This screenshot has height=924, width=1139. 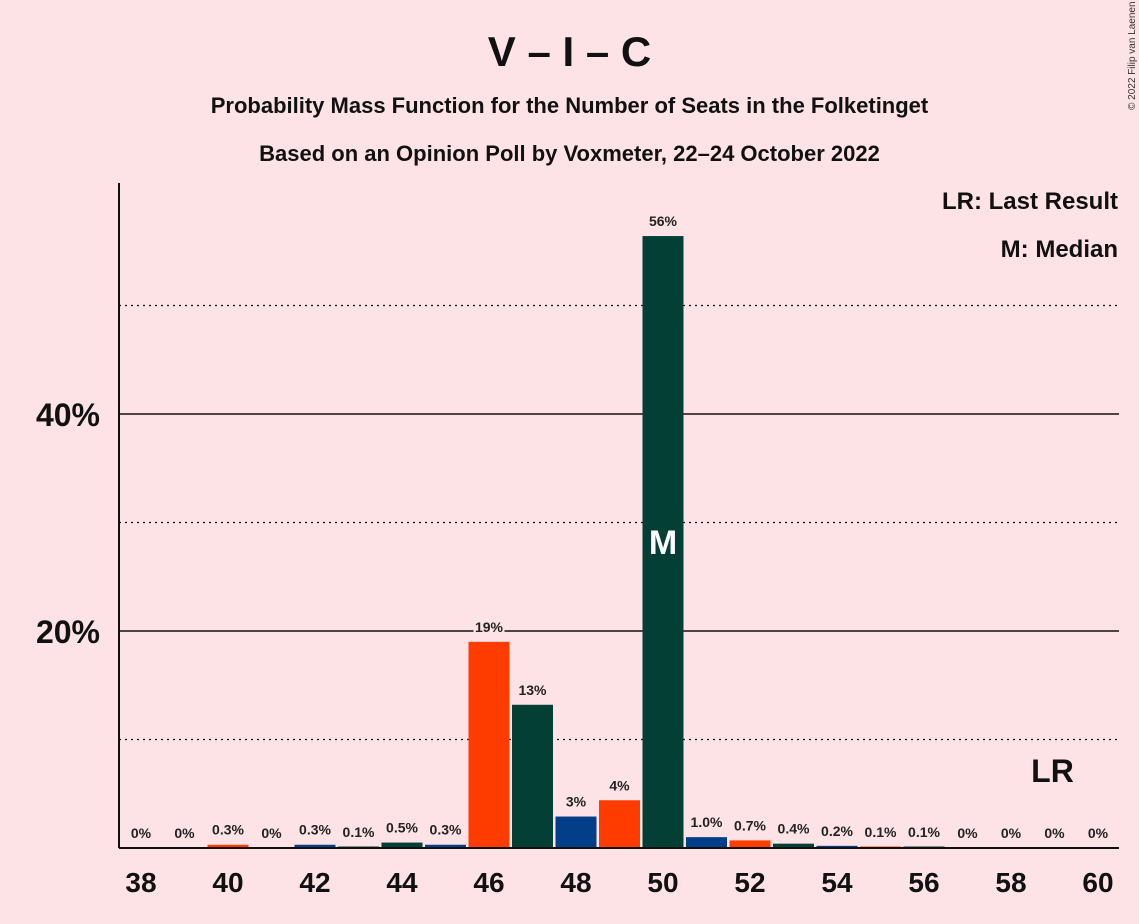 I want to click on data-label-seat-49: 4%, so click(x=619, y=785).